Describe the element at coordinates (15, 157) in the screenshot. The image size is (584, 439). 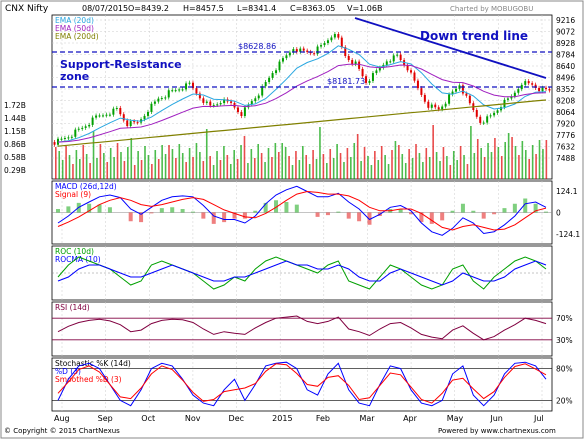
I see `volume-tick-label: 0.58B` at that location.